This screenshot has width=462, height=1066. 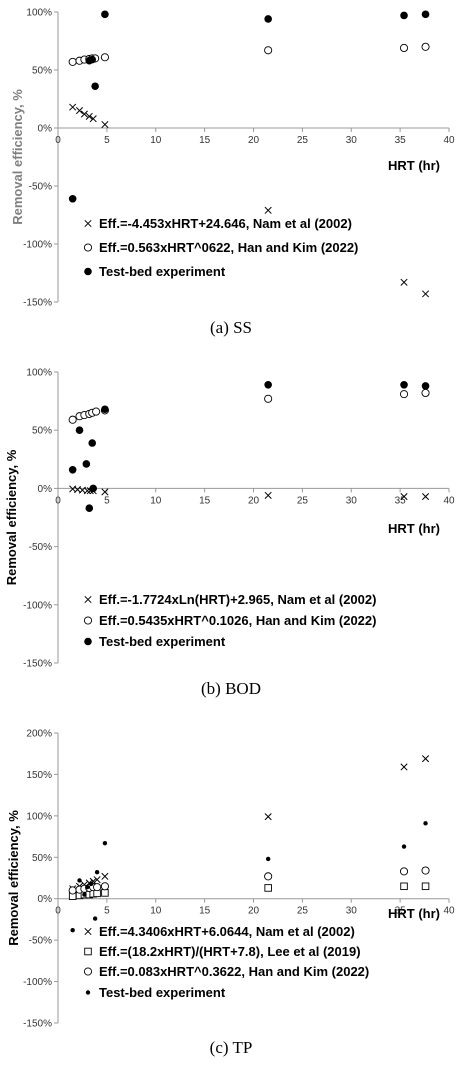 What do you see at coordinates (254, 911) in the screenshot?
I see `x-tick-label: 20` at bounding box center [254, 911].